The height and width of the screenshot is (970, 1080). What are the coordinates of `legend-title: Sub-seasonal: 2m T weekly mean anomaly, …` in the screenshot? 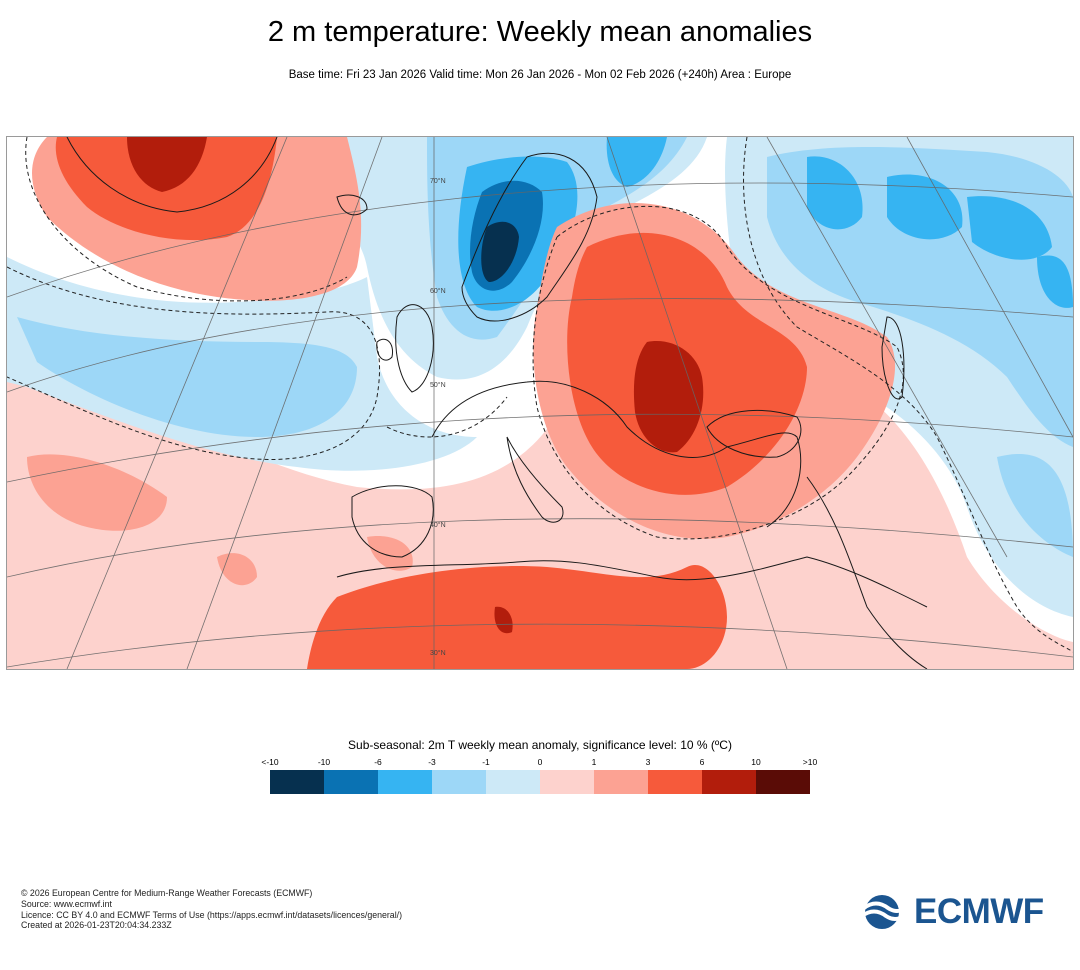 It's located at (540, 745).